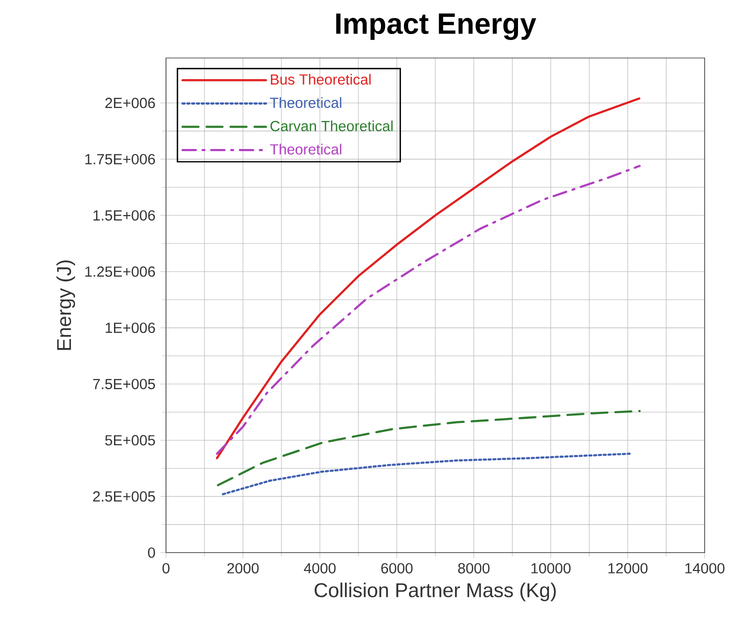 This screenshot has width=736, height=619. What do you see at coordinates (124, 384) in the screenshot?
I see `y-tick-label: 7.5E+005` at bounding box center [124, 384].